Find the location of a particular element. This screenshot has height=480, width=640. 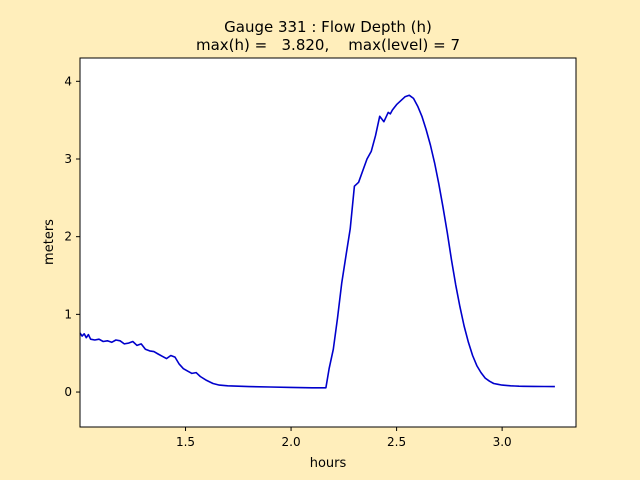

y-tick-label: 4 is located at coordinates (68, 81).